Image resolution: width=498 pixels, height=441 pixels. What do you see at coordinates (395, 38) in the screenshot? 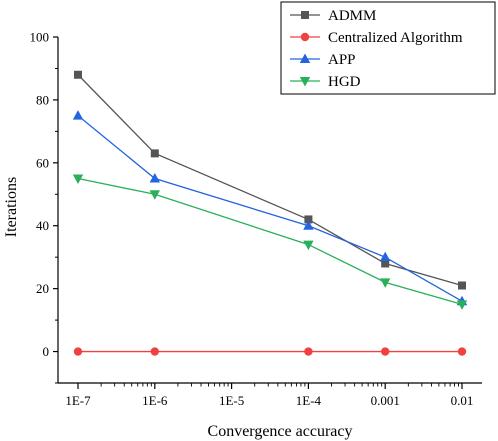
I see `legend-label: Centralized Algorithm` at bounding box center [395, 38].